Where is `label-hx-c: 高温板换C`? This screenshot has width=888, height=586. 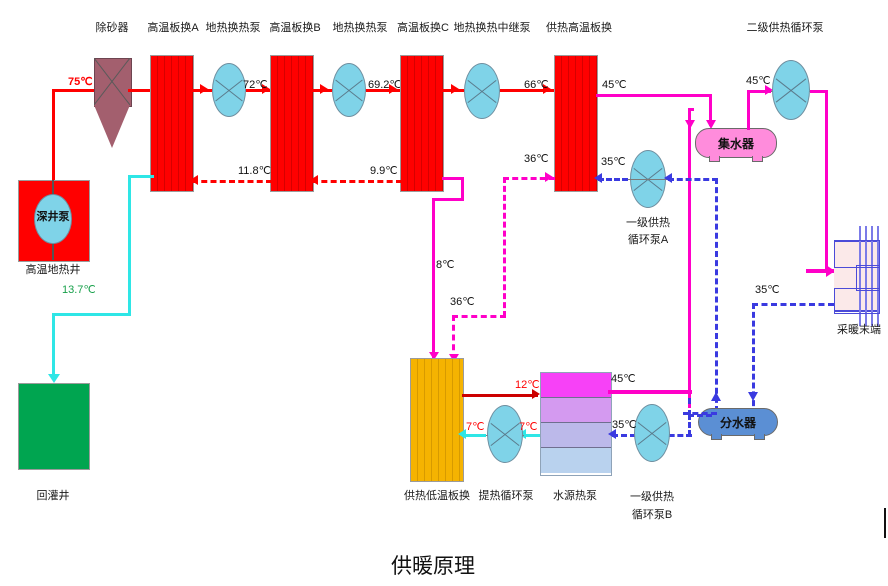
label-hx-c: 高温板换C is located at coordinates (423, 28).